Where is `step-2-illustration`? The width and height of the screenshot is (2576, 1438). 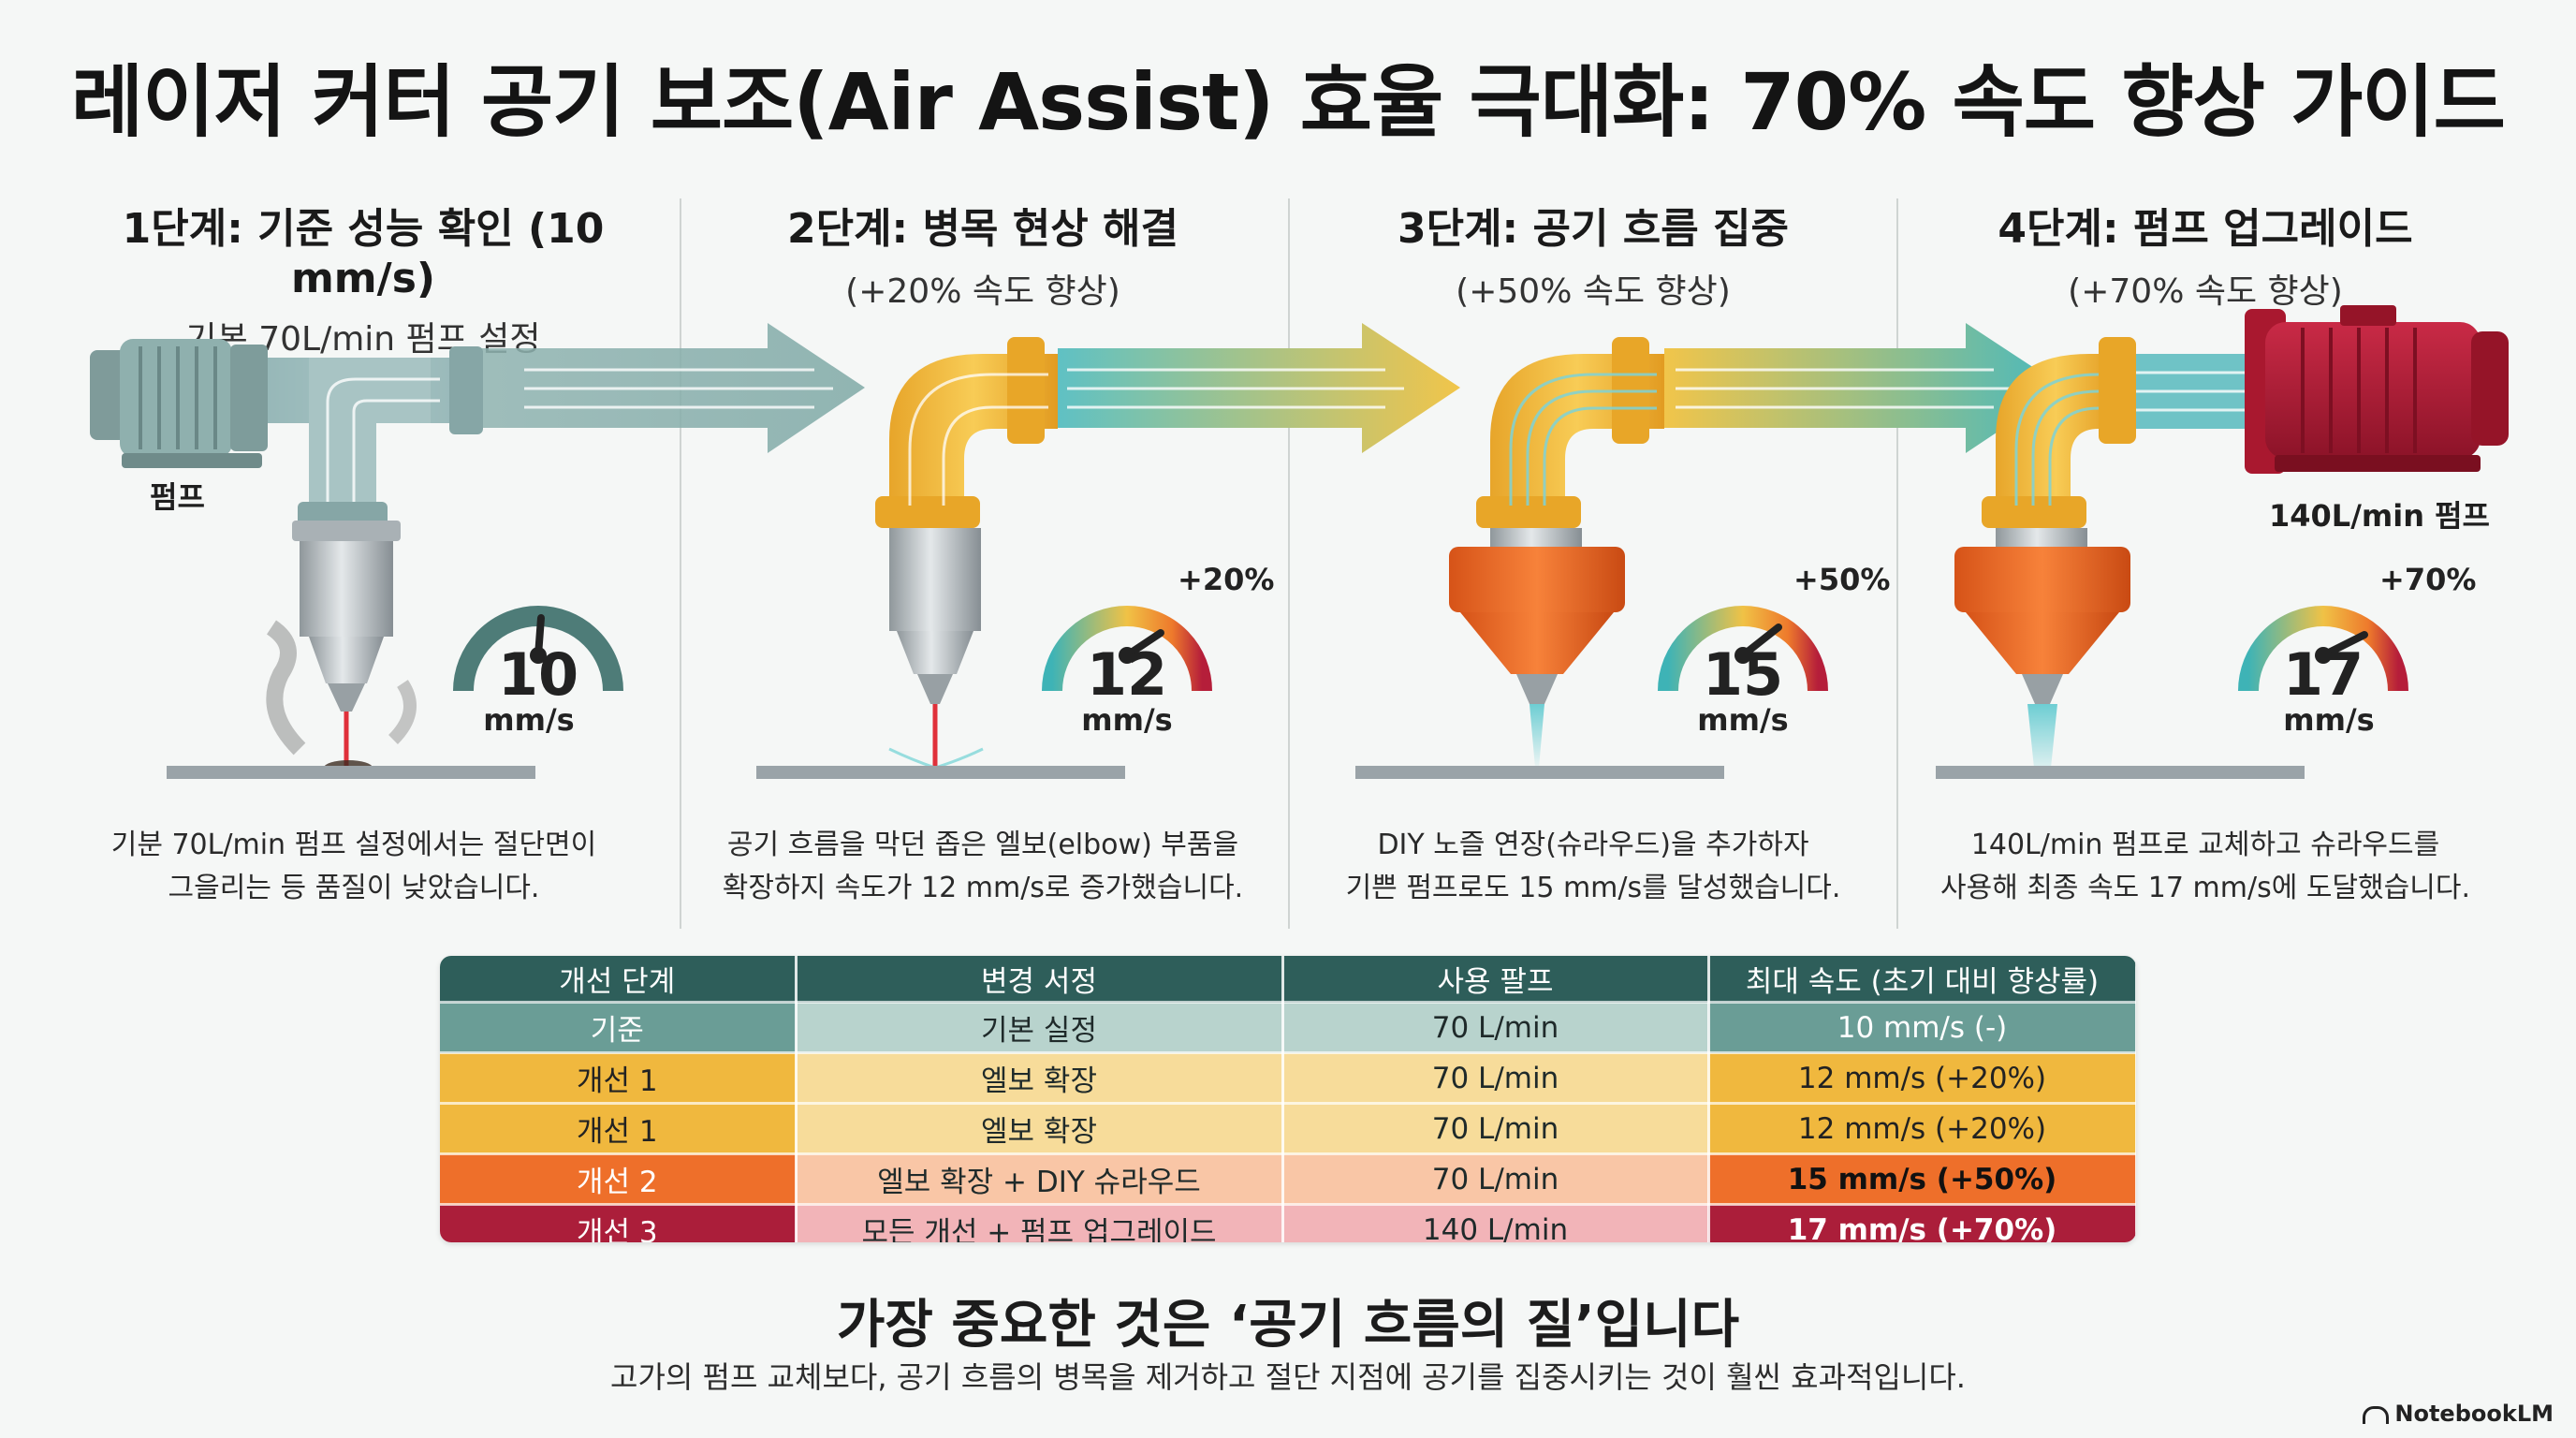
step-2-illustration is located at coordinates (1108, 551).